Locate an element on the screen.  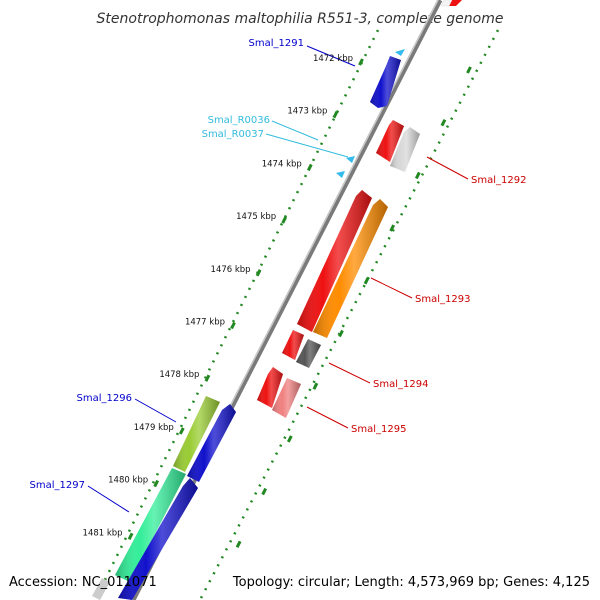
scale-label-1472: 1472 kbp is located at coordinates (333, 59).